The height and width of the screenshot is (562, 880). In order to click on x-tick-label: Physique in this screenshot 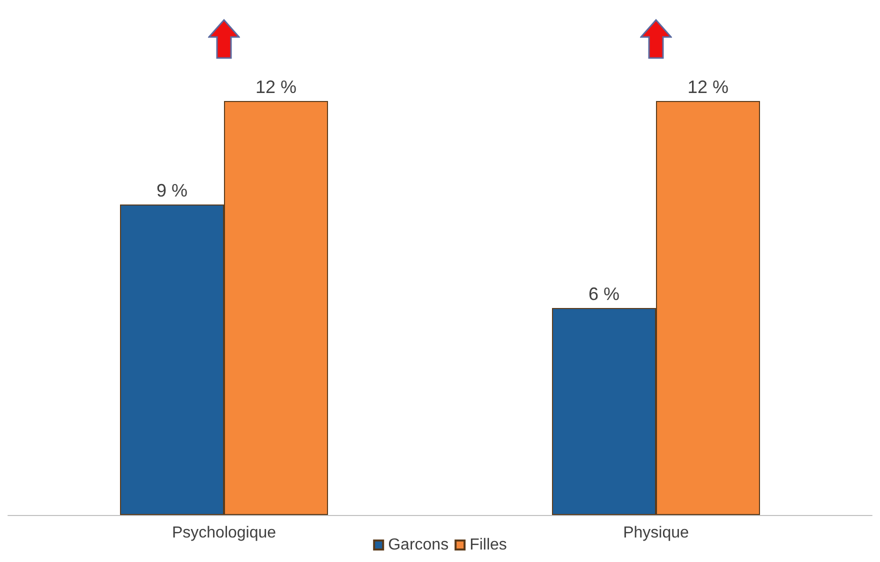, I will do `click(656, 533)`.